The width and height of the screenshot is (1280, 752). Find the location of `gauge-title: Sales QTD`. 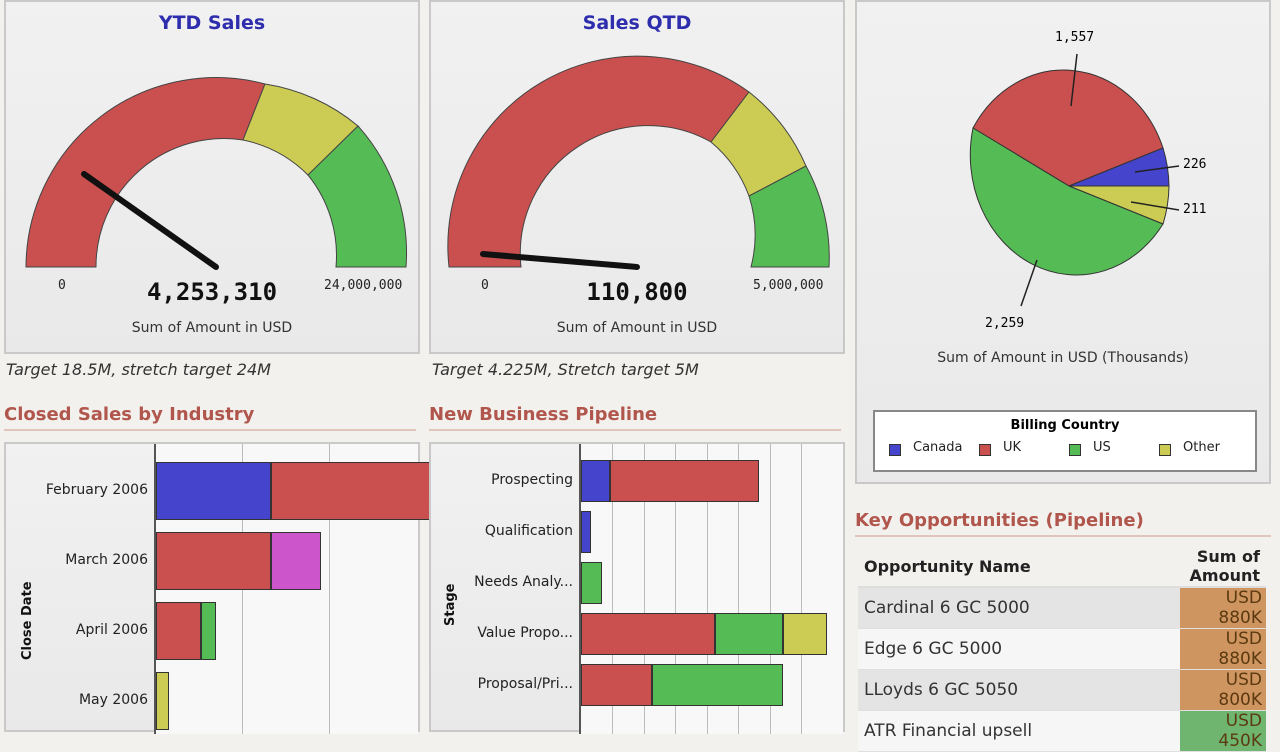

gauge-title: Sales QTD is located at coordinates (637, 23).